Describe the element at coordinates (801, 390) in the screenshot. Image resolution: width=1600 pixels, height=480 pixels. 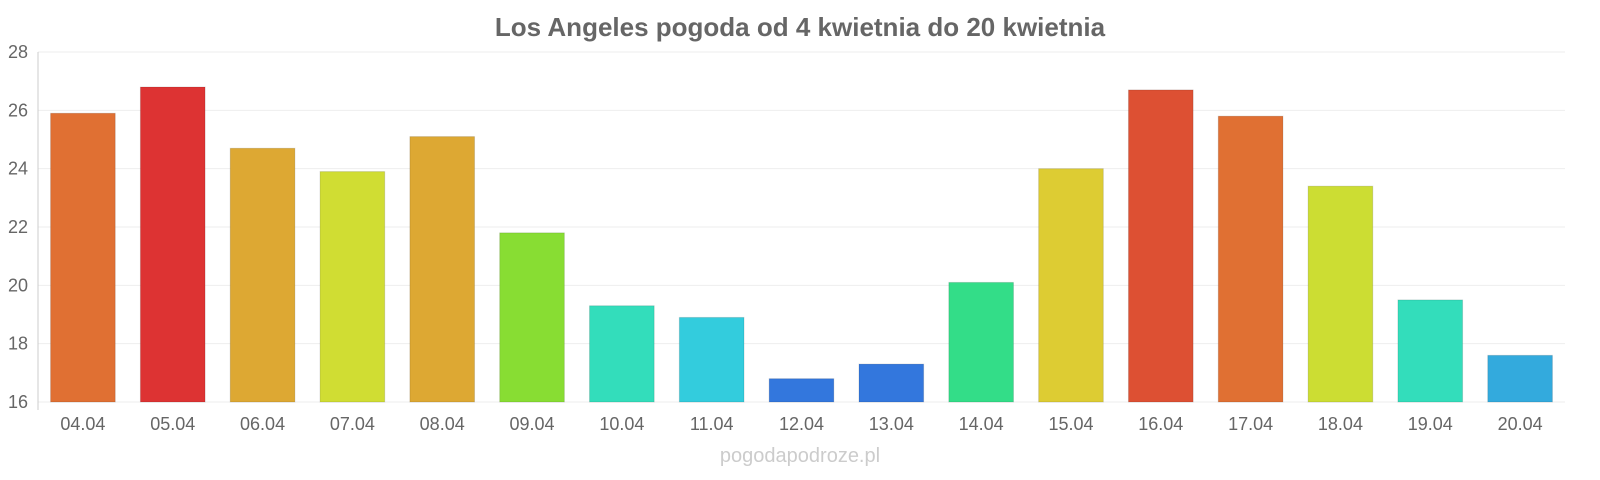
I see `bar-12.04` at that location.